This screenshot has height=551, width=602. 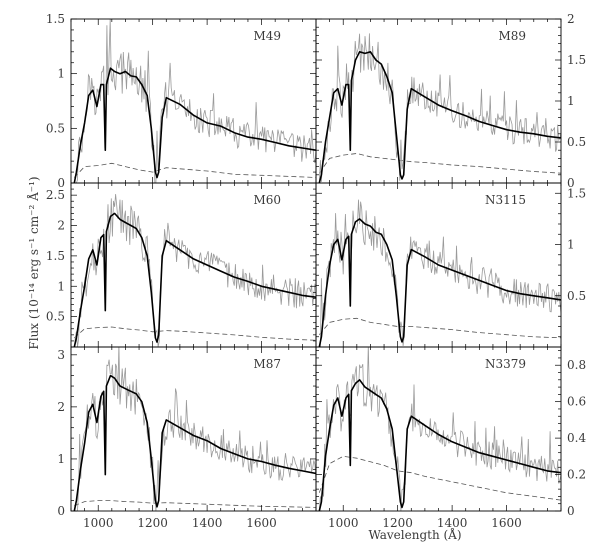 I want to click on panel-m87: 0 1 2 3 1000 1200 1400 1600 M87, so click(x=187, y=438).